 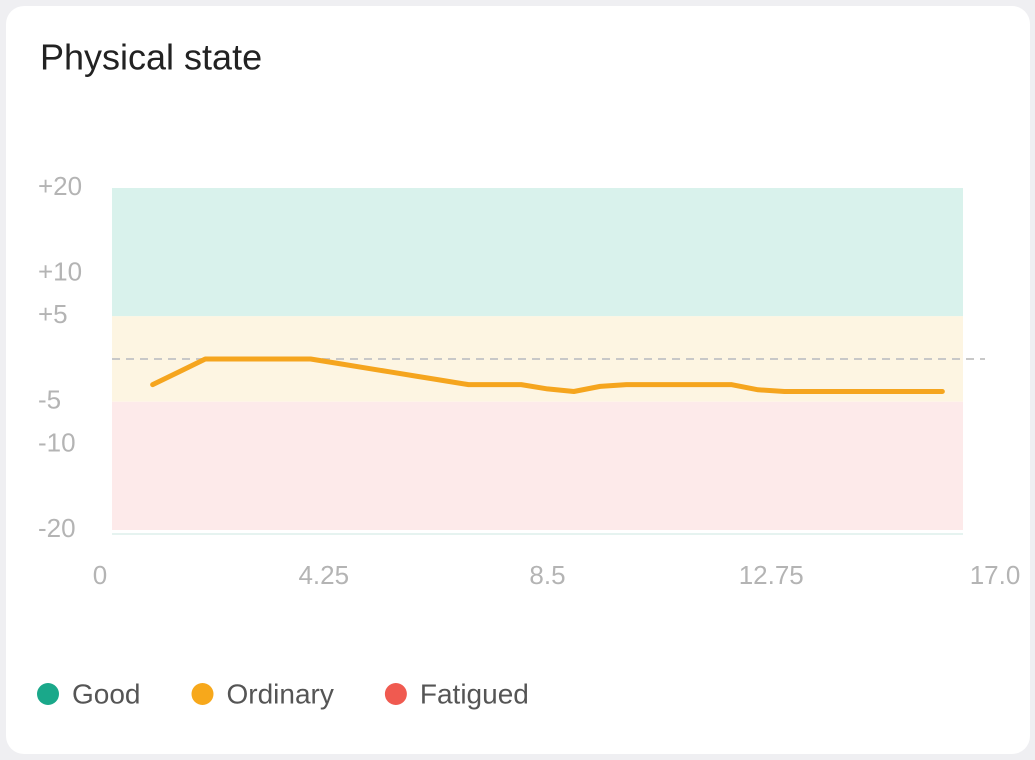 What do you see at coordinates (547, 575) in the screenshot?
I see `x-tick-label: 8.5` at bounding box center [547, 575].